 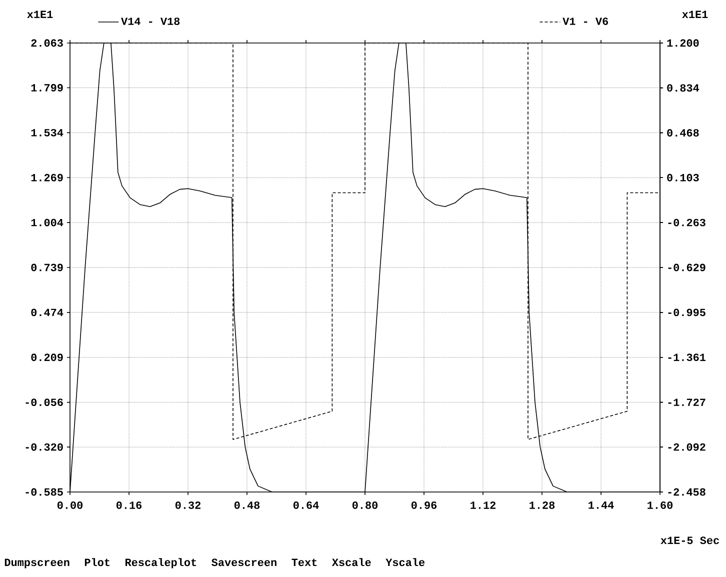 I want to click on y-tick-label: -0.585, so click(x=44, y=492).